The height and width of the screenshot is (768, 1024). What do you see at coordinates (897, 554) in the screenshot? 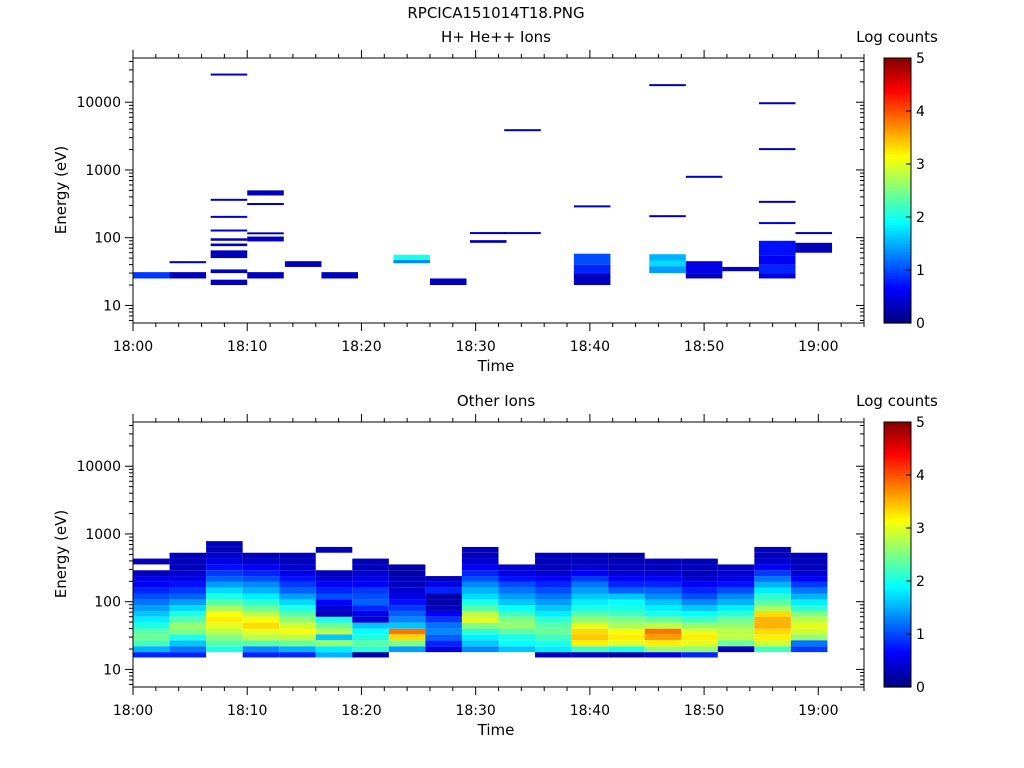
I see `colorbar-frame` at bounding box center [897, 554].